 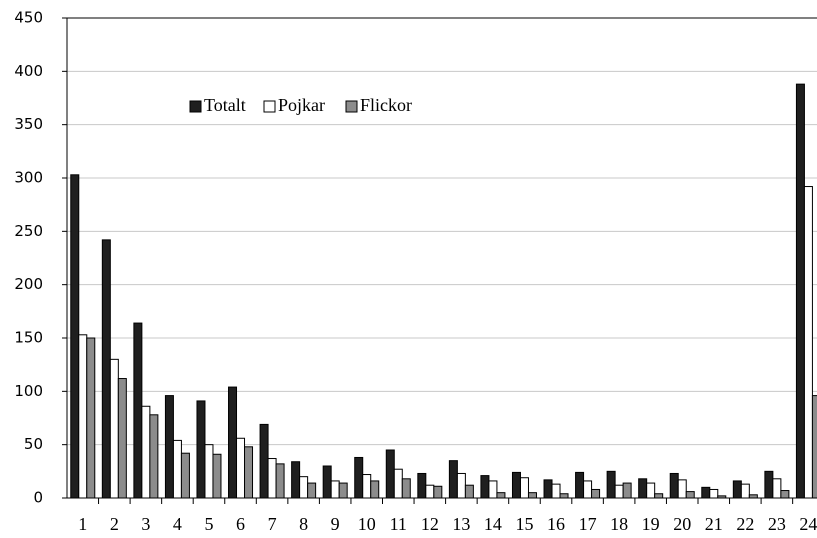 I want to click on x-tick-label: 16, so click(x=556, y=524).